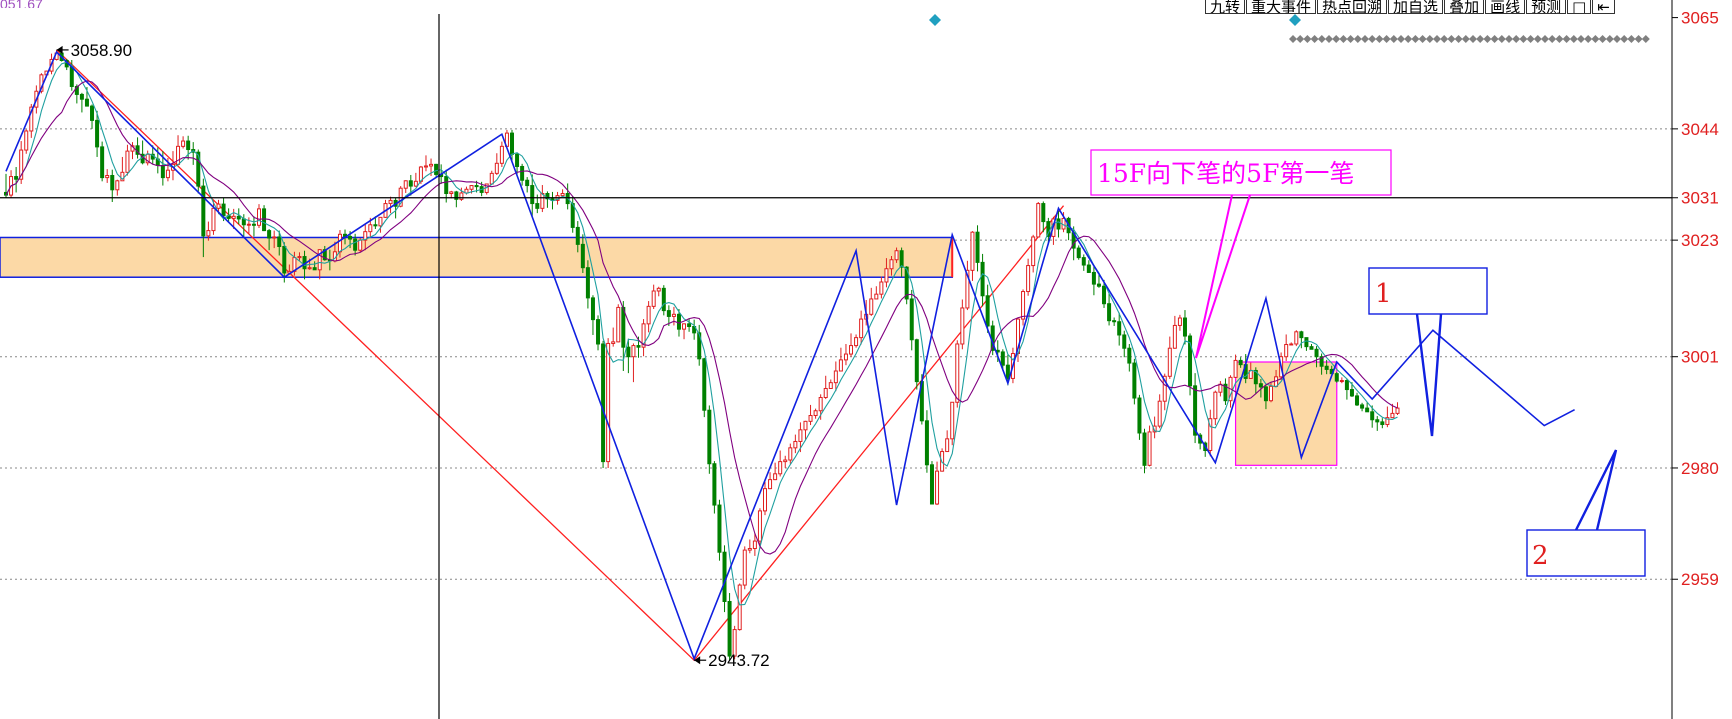  Describe the element at coordinates (1281, 7) in the screenshot. I see `toolbar-events-button: 重大事件` at that location.